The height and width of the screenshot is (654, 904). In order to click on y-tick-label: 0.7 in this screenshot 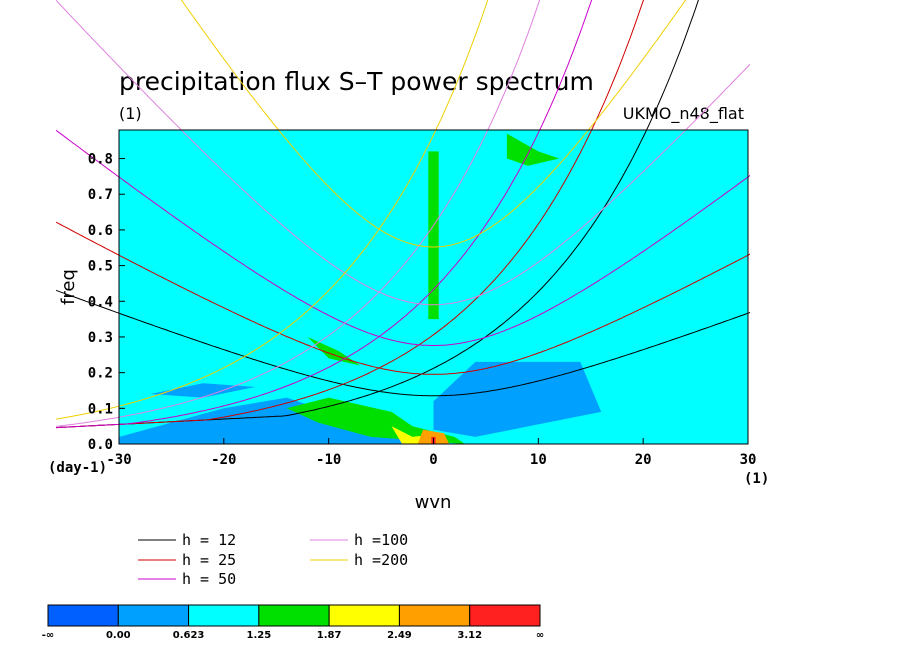, I will do `click(100, 195)`.